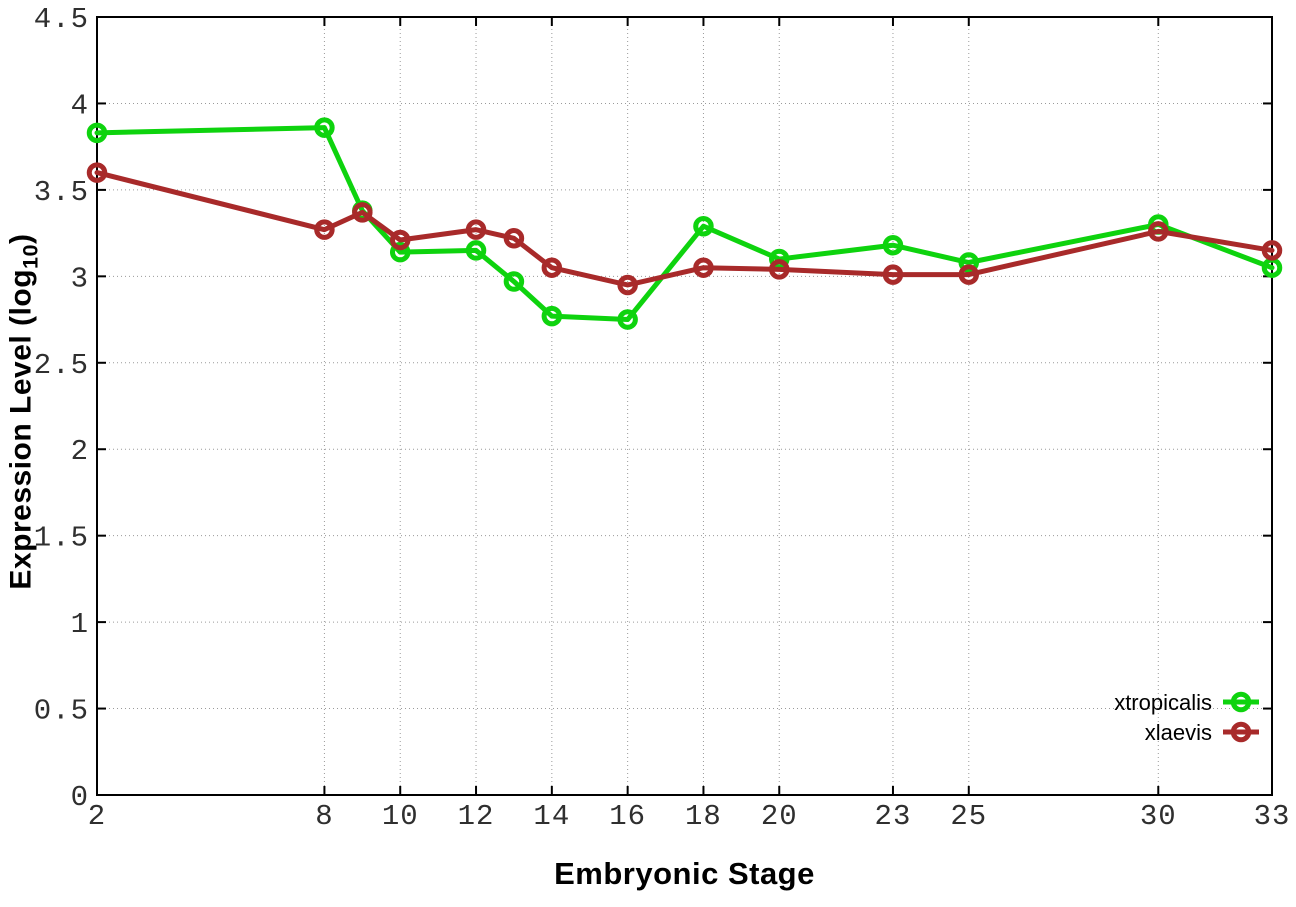 This screenshot has width=1296, height=907. Describe the element at coordinates (476, 816) in the screenshot. I see `x-tick-label: 12` at that location.